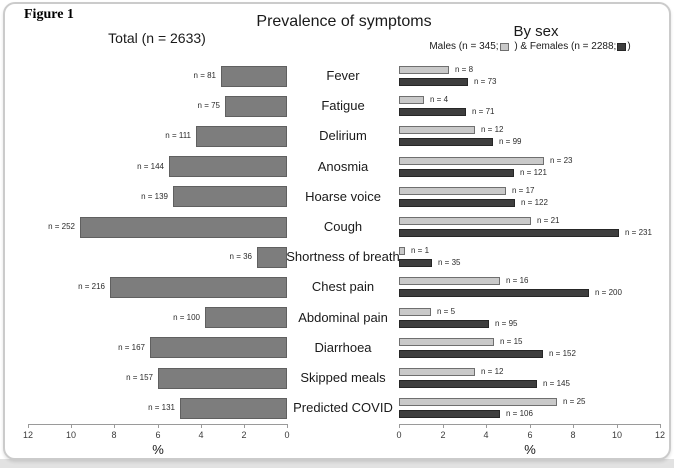 The height and width of the screenshot is (468, 674). I want to click on right-axis-tick-label: 4, so click(486, 435).